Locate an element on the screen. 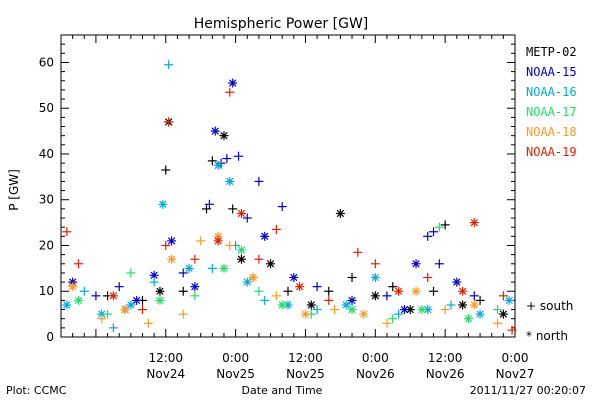 The height and width of the screenshot is (400, 600). marker-legend: + south * north is located at coordinates (549, 321).